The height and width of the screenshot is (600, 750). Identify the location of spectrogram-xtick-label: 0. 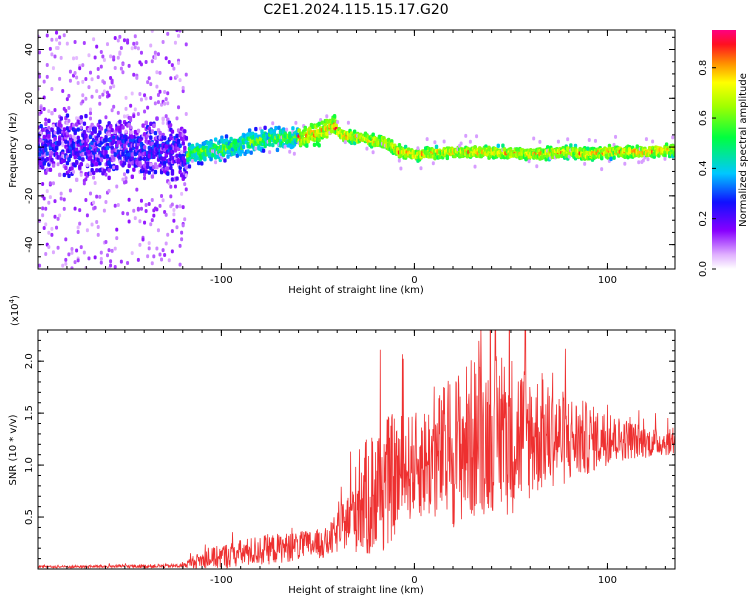
(414, 280).